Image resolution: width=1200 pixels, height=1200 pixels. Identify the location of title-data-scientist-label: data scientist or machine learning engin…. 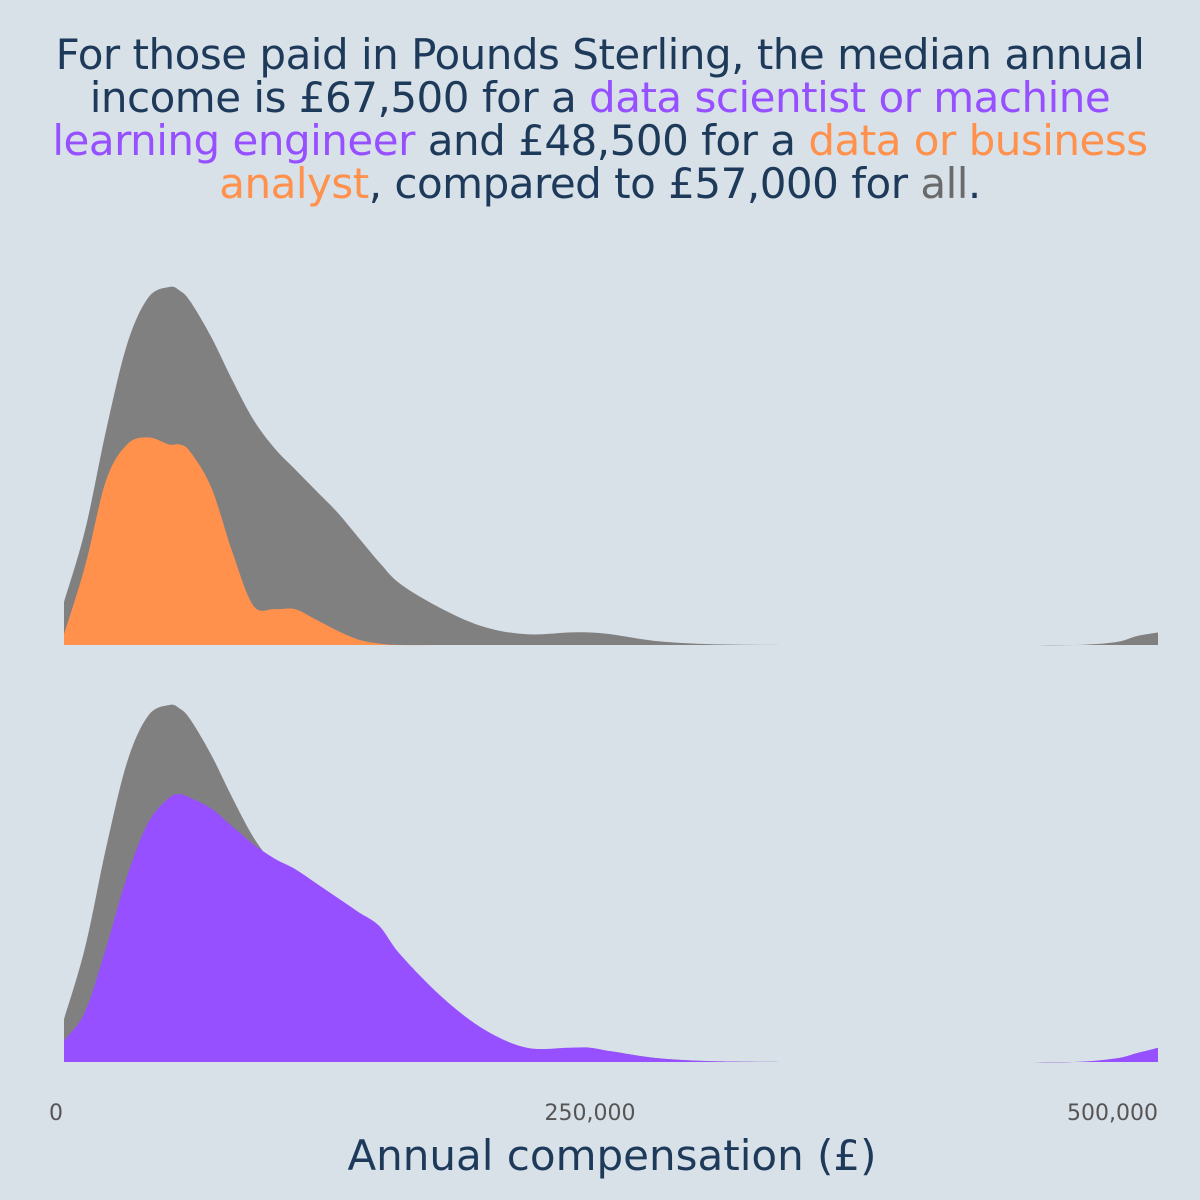
(581, 119).